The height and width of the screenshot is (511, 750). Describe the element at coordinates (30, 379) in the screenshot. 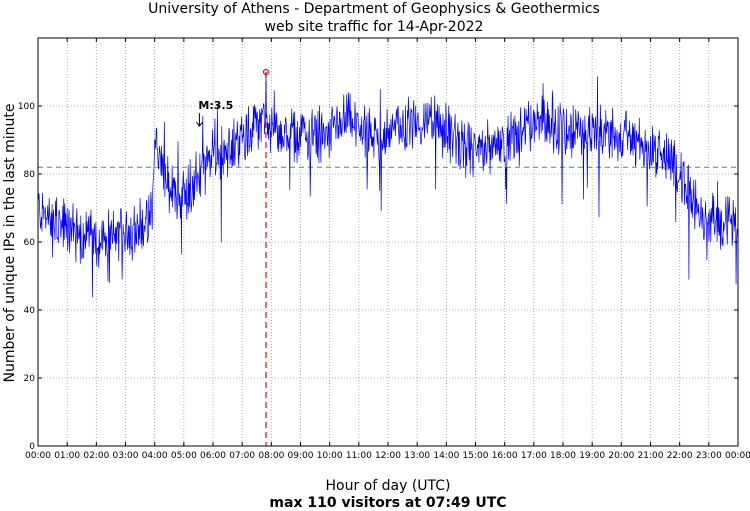

I see `y-tick-label: 20` at that location.